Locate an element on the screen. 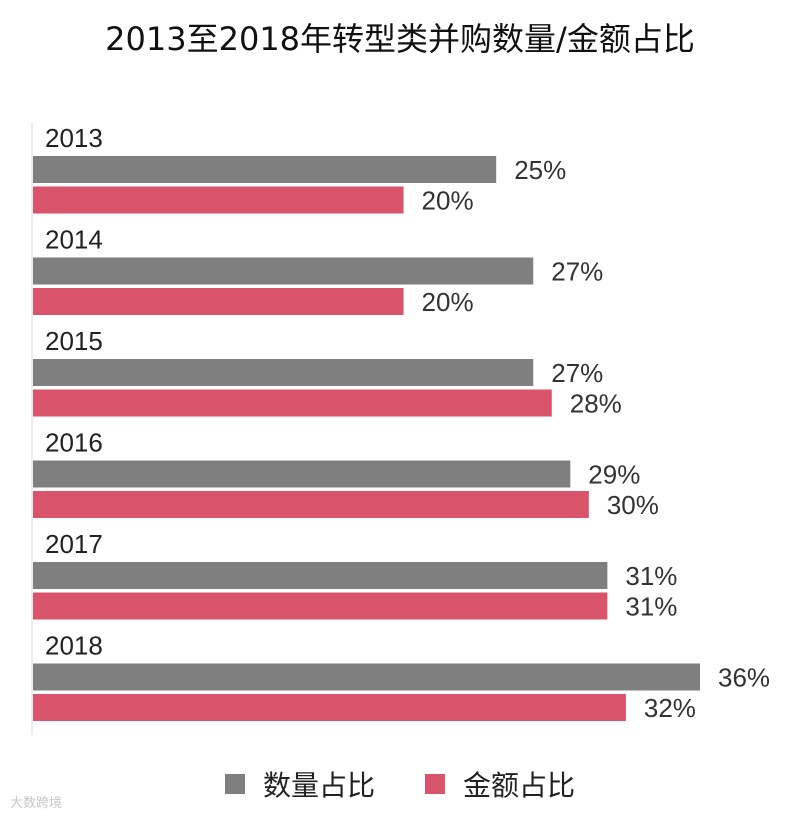 This screenshot has height=818, width=800. data-label-2016-count: 29% is located at coordinates (614, 475).